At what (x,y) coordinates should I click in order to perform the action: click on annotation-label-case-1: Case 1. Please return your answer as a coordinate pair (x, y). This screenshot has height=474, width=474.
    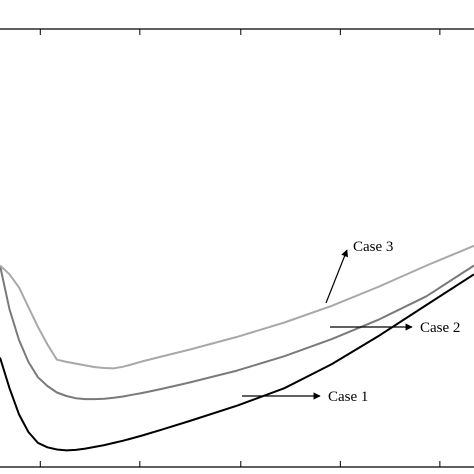
    Looking at the image, I should click on (348, 397).